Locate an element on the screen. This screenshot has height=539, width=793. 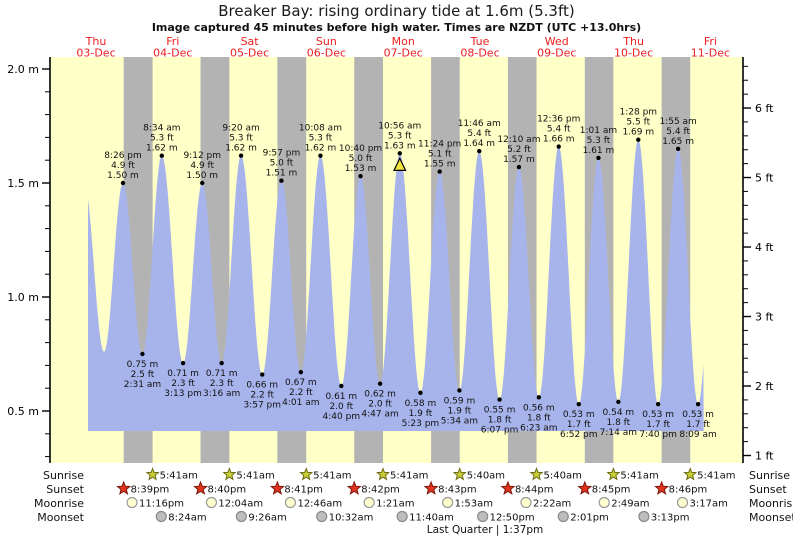
moonrise-entry: 12:04am is located at coordinates (234, 502).